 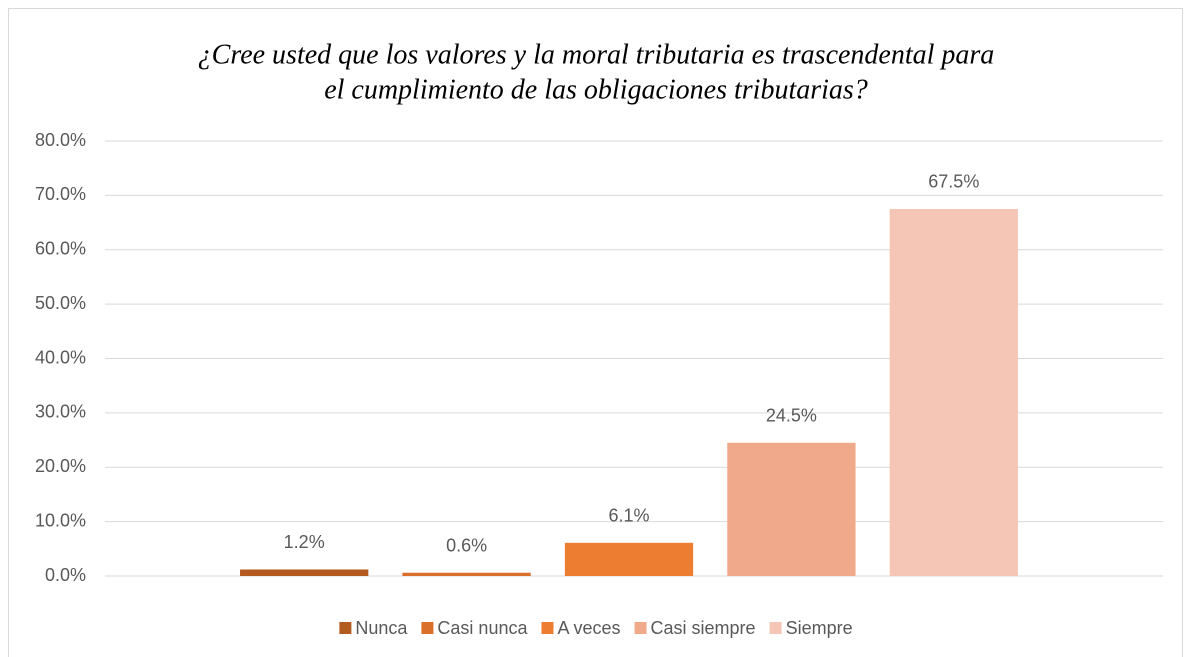 I want to click on y-tick-label: 80.0%, so click(x=60, y=140).